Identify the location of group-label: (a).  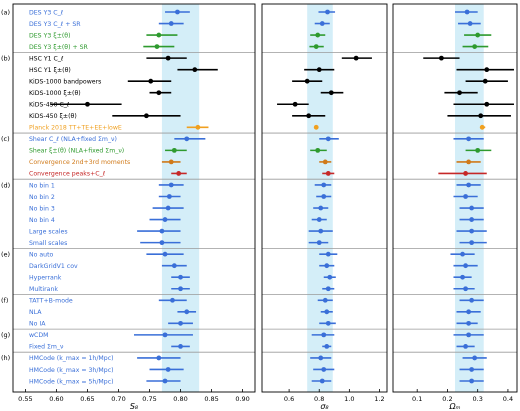
(5, 12).